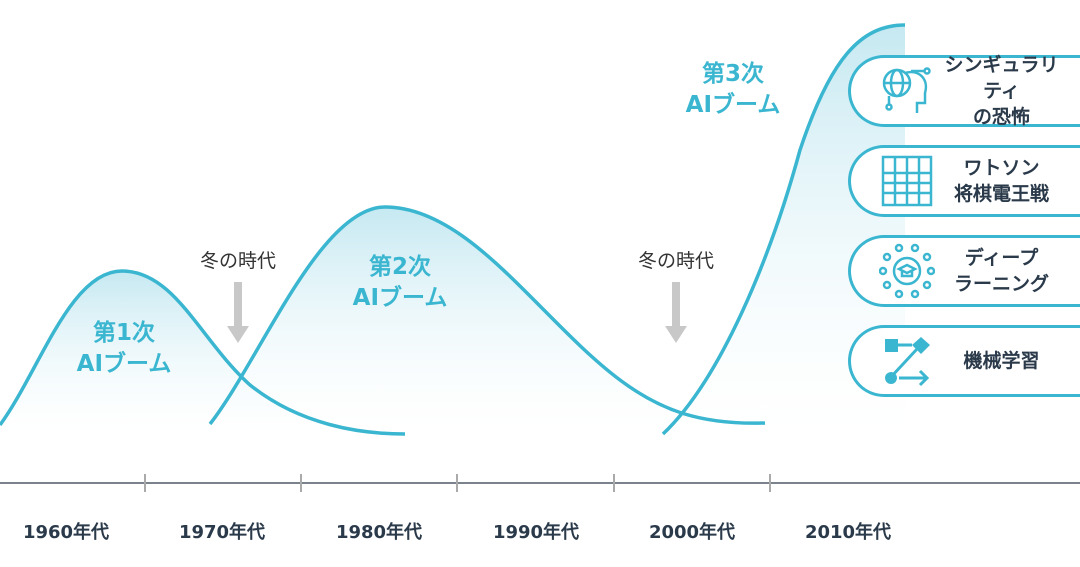 The width and height of the screenshot is (1080, 567). What do you see at coordinates (124, 333) in the screenshot?
I see `boom-line1: 第1次` at bounding box center [124, 333].